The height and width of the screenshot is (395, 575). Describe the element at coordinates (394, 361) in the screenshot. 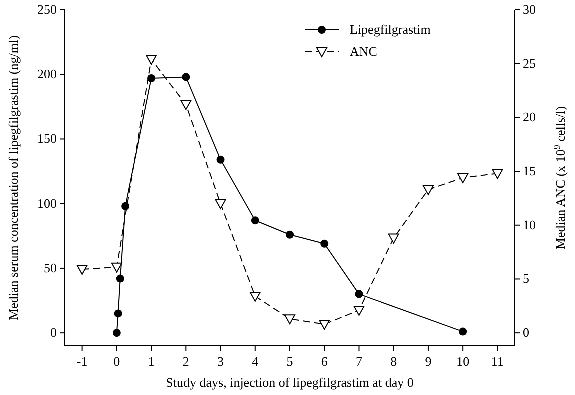

I see `x-tick-label: 8` at that location.